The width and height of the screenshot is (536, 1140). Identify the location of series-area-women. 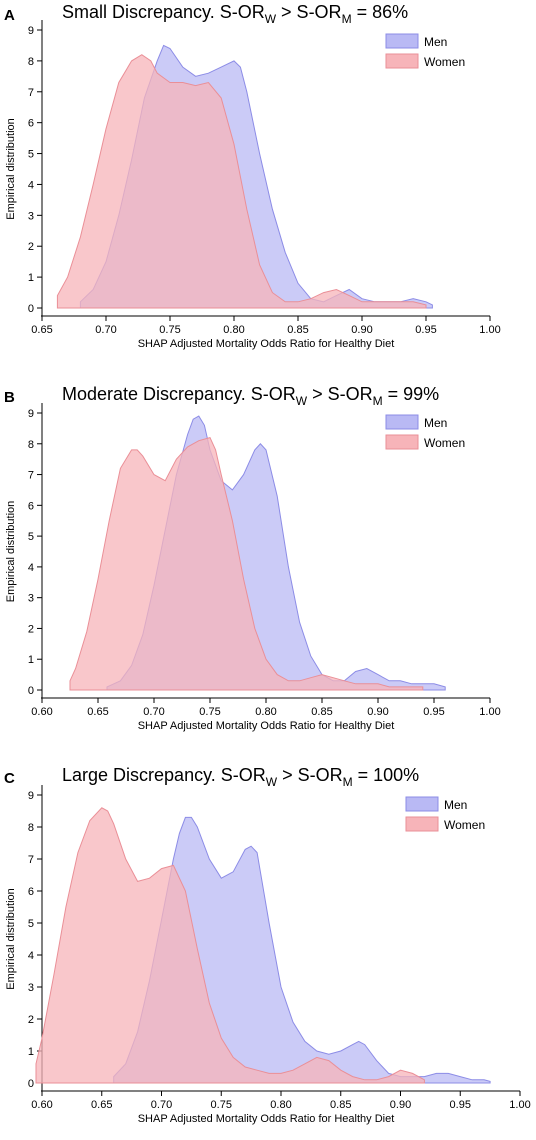
(246, 564).